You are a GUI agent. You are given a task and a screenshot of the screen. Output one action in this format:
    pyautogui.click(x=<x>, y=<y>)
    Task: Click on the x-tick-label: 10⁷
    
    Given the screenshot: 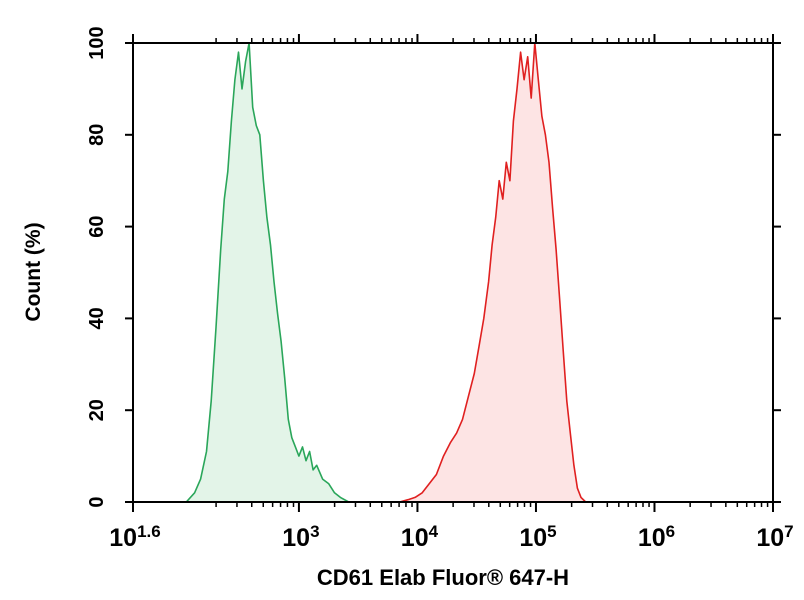 What is the action you would take?
    pyautogui.click(x=774, y=537)
    